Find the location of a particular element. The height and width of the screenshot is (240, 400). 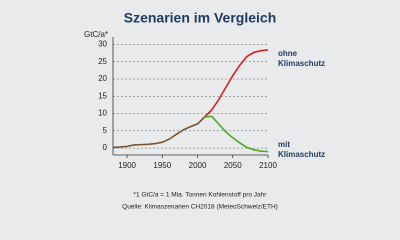

x-tick-label: 2100 is located at coordinates (268, 165).